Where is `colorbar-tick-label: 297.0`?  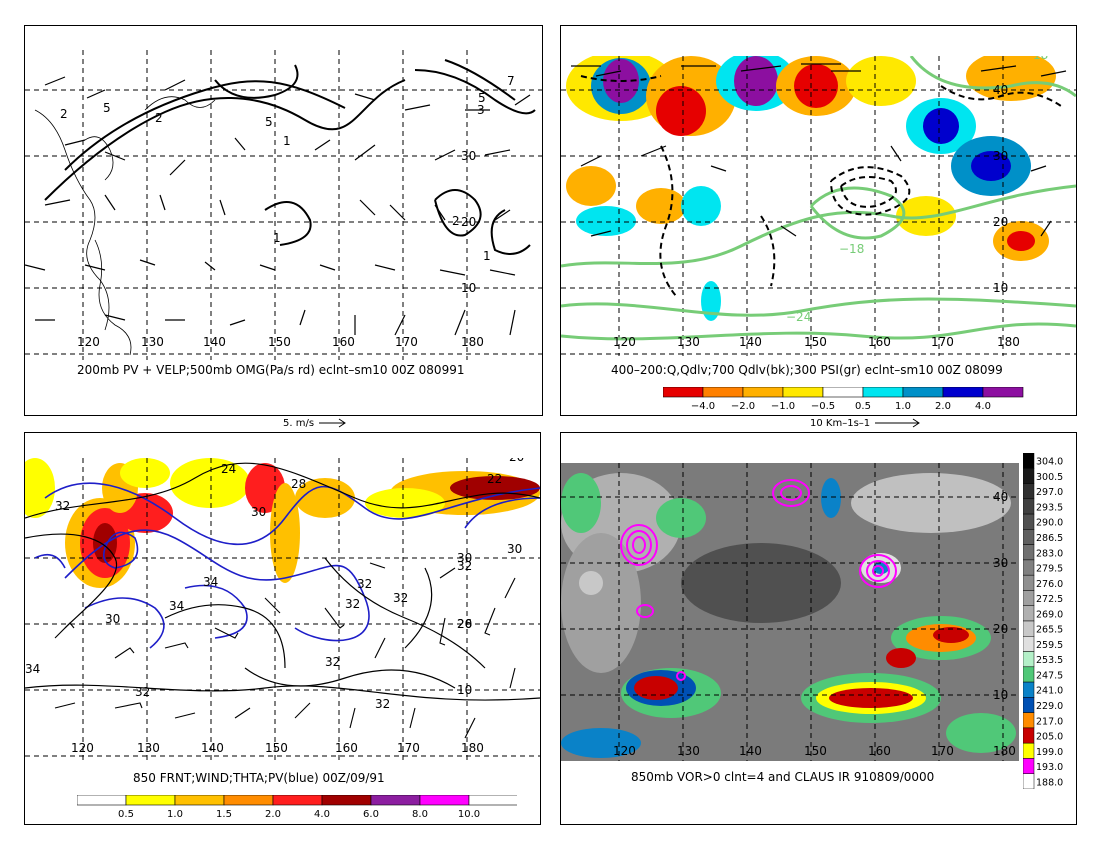
colorbar-tick-label: 297.0 is located at coordinates (1049, 492).